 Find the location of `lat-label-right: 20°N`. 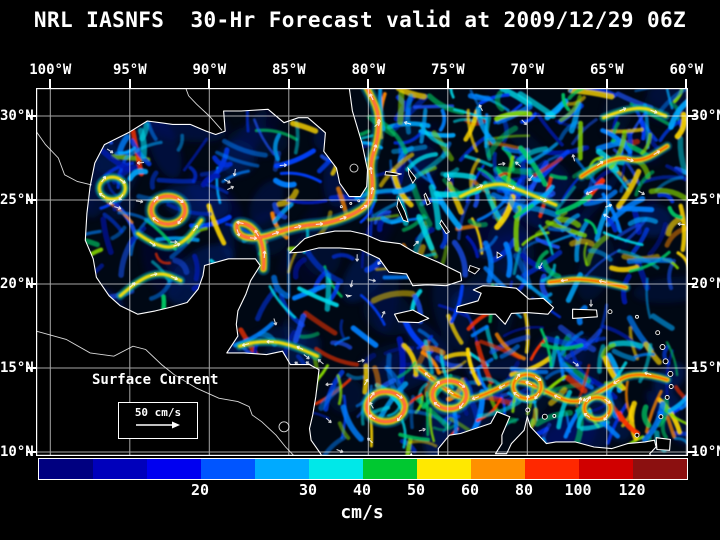

lat-label-right: 20°N is located at coordinates (705, 284).